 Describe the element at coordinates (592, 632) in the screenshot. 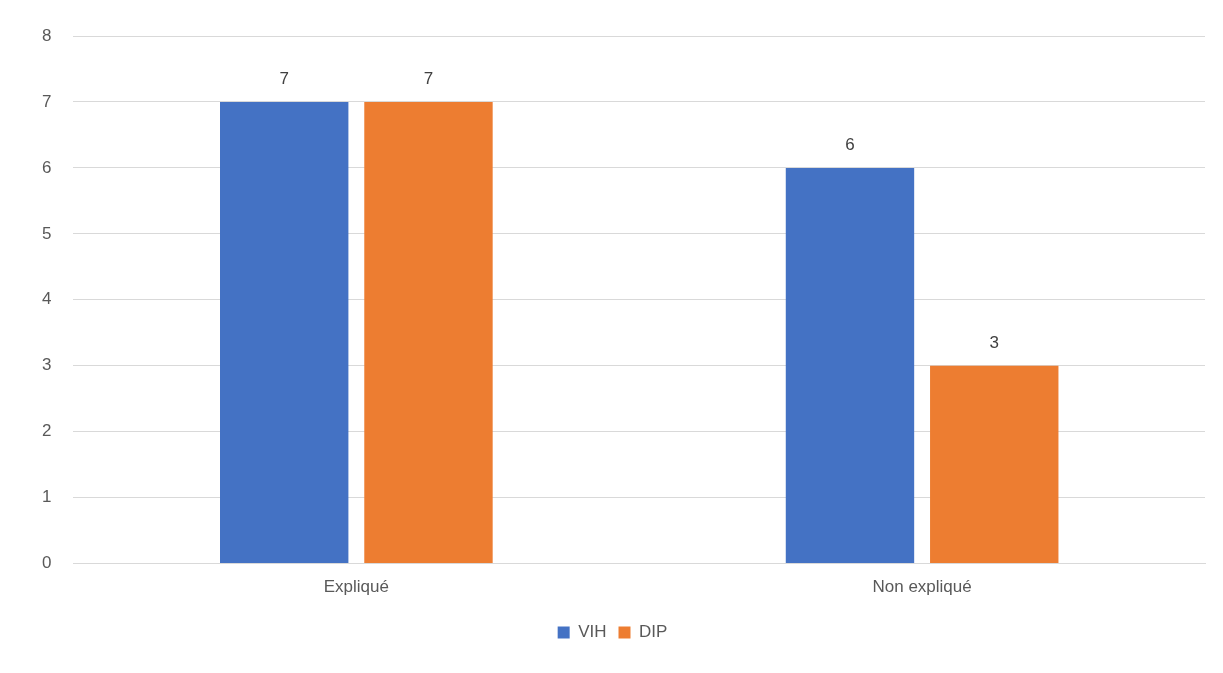

I see `legend-label: VIH` at that location.